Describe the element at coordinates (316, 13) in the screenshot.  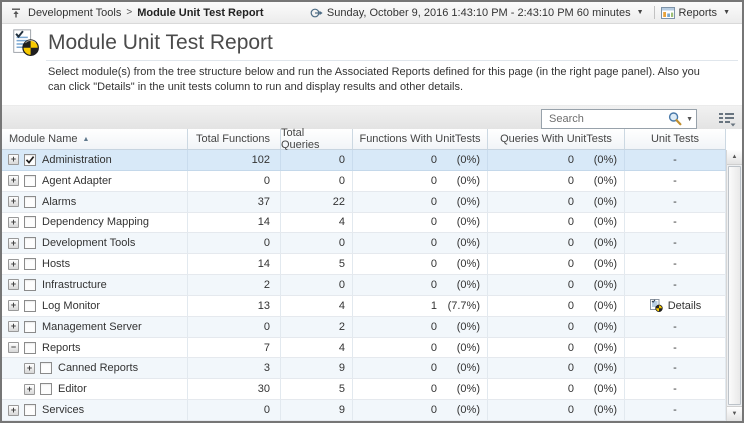
I see `time-range-icon` at that location.